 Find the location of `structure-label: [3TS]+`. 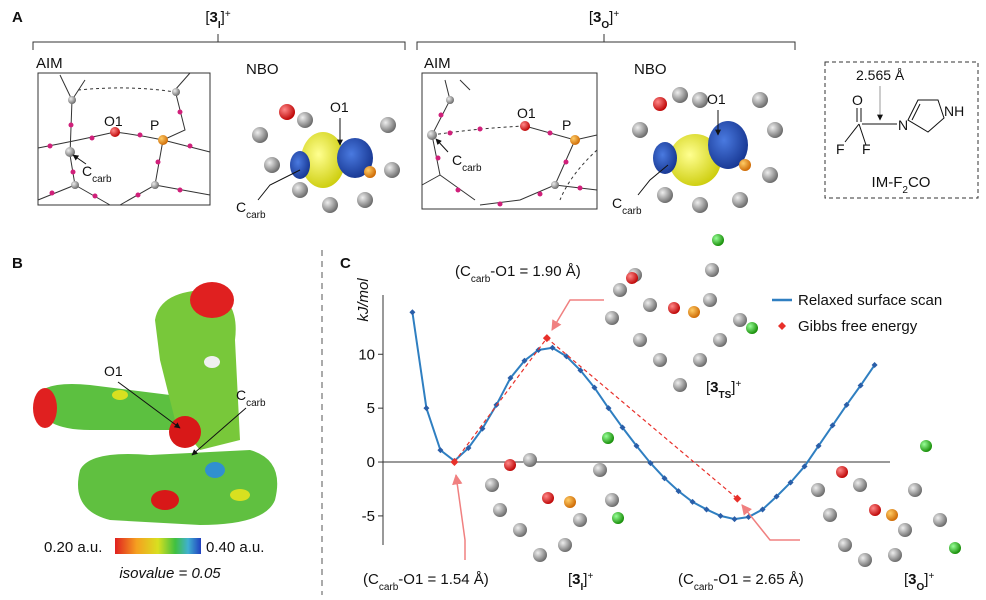

structure-label: [3TS]+ is located at coordinates (723, 390).